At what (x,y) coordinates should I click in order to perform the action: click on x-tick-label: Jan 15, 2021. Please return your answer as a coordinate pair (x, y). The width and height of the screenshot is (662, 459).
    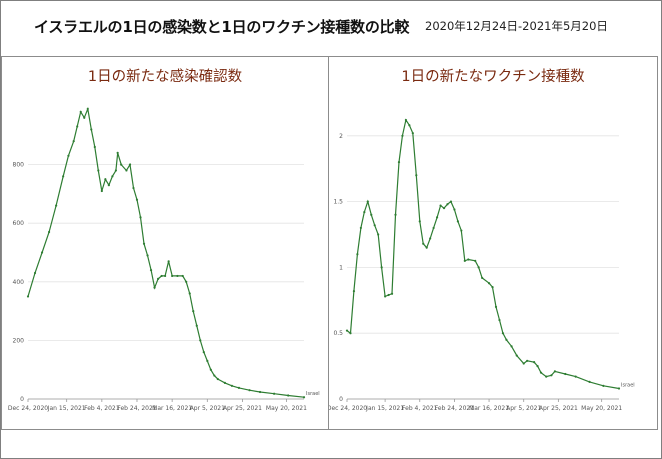
    Looking at the image, I should click on (384, 408).